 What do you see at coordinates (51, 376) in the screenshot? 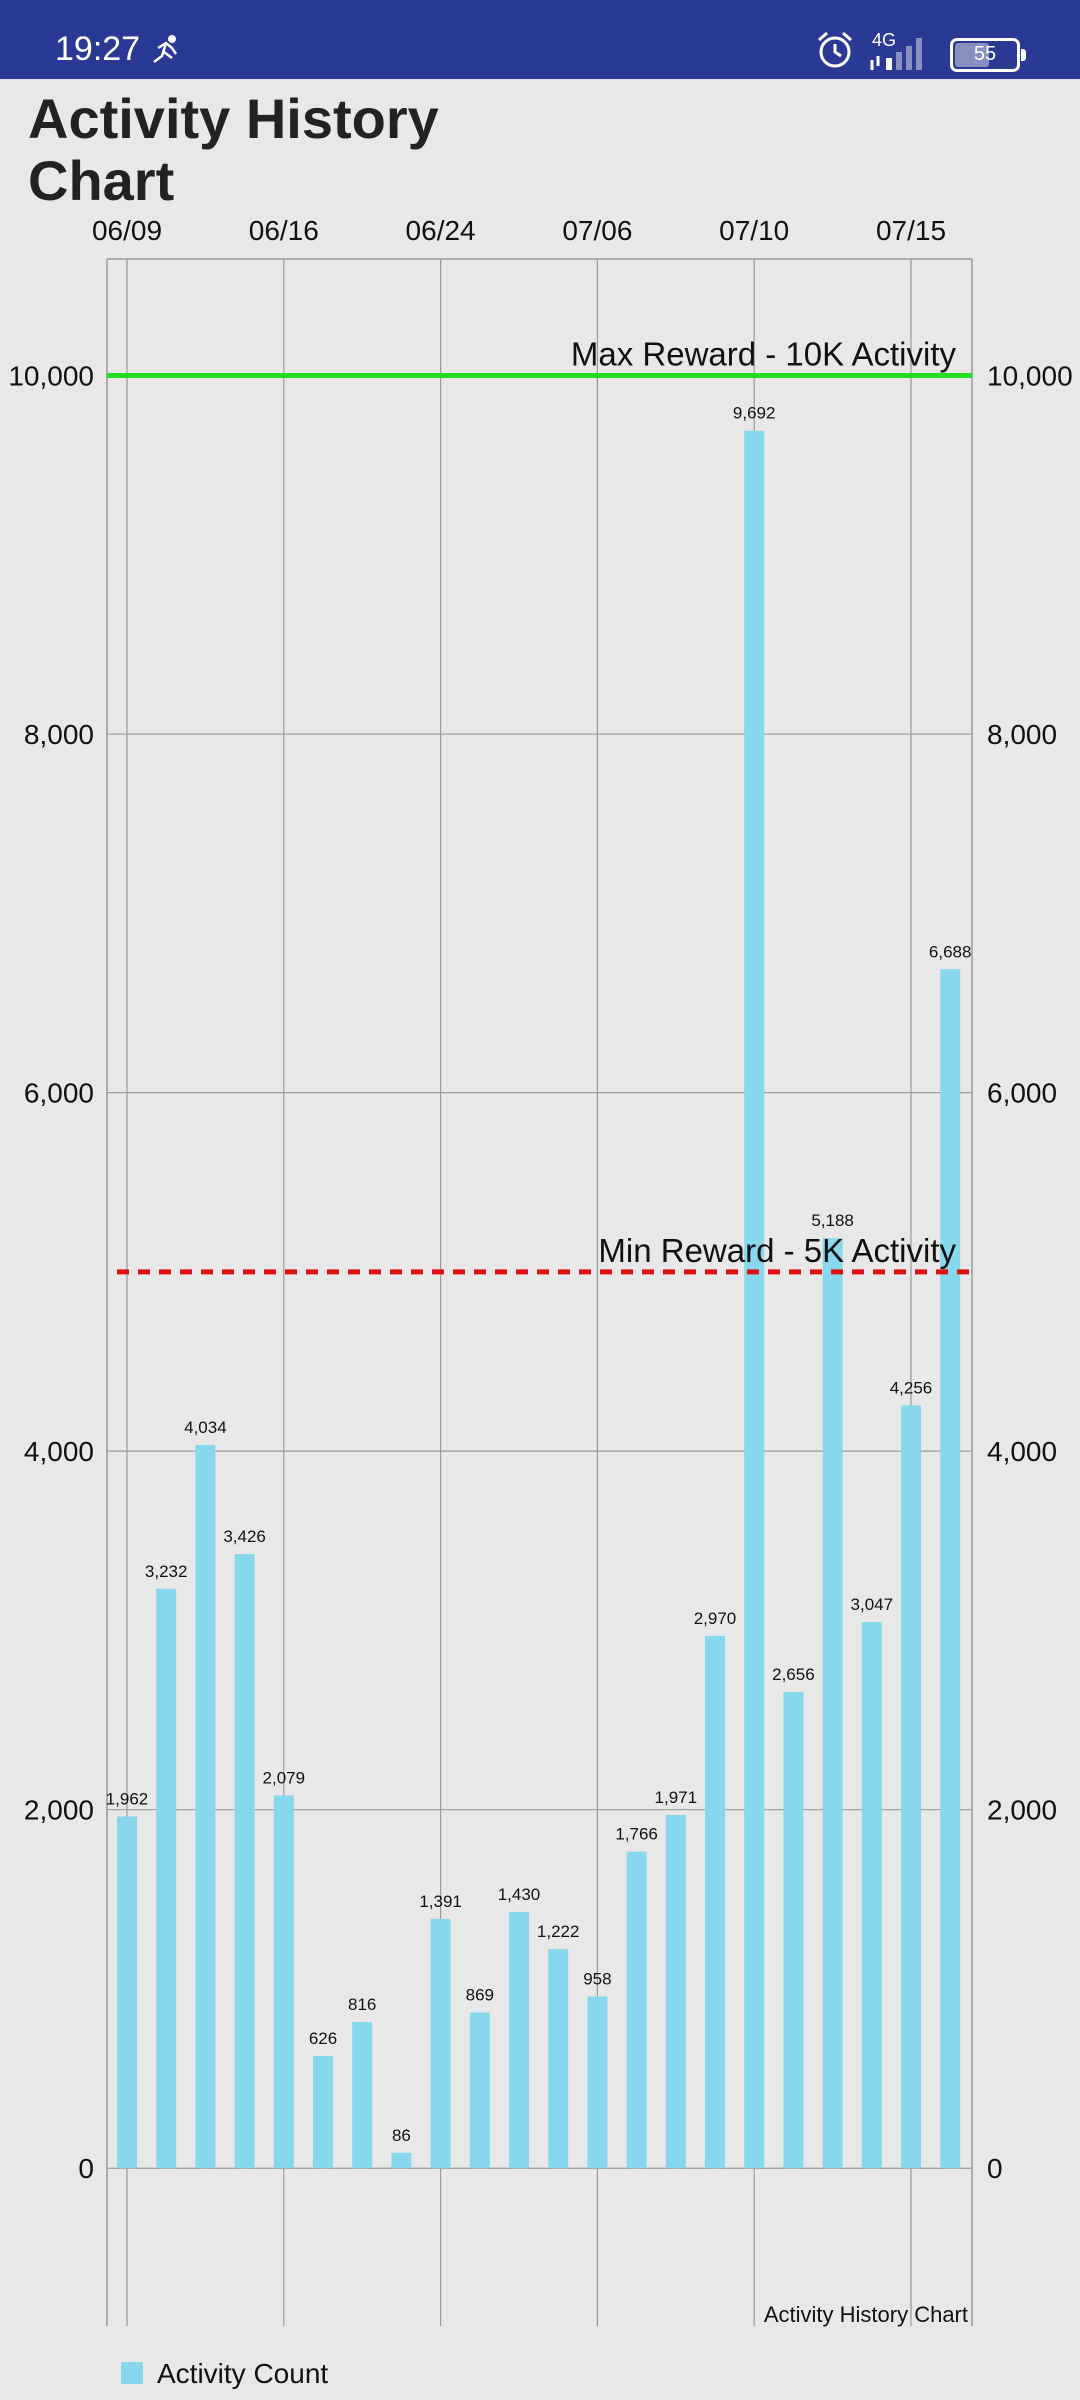
I see `y-tick-label-left: 10,000` at bounding box center [51, 376].